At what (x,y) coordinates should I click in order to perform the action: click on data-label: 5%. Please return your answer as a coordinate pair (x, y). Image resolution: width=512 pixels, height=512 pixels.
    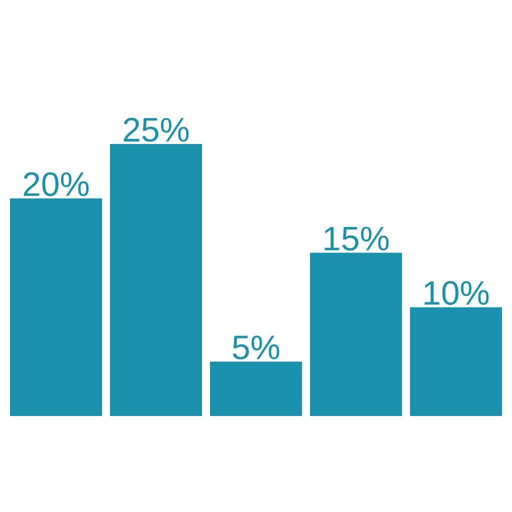
    Looking at the image, I should click on (256, 348).